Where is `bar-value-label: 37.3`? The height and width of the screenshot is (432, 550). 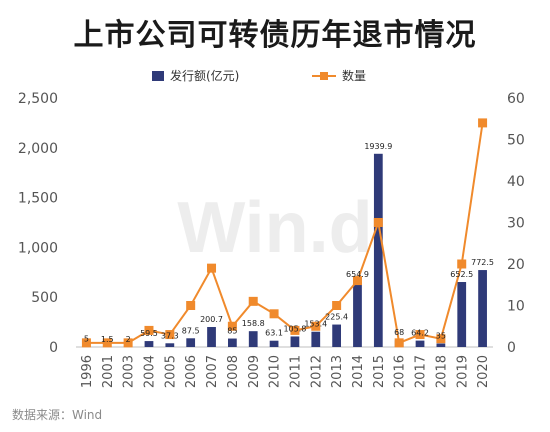 bar-value-label: 37.3 is located at coordinates (170, 335).